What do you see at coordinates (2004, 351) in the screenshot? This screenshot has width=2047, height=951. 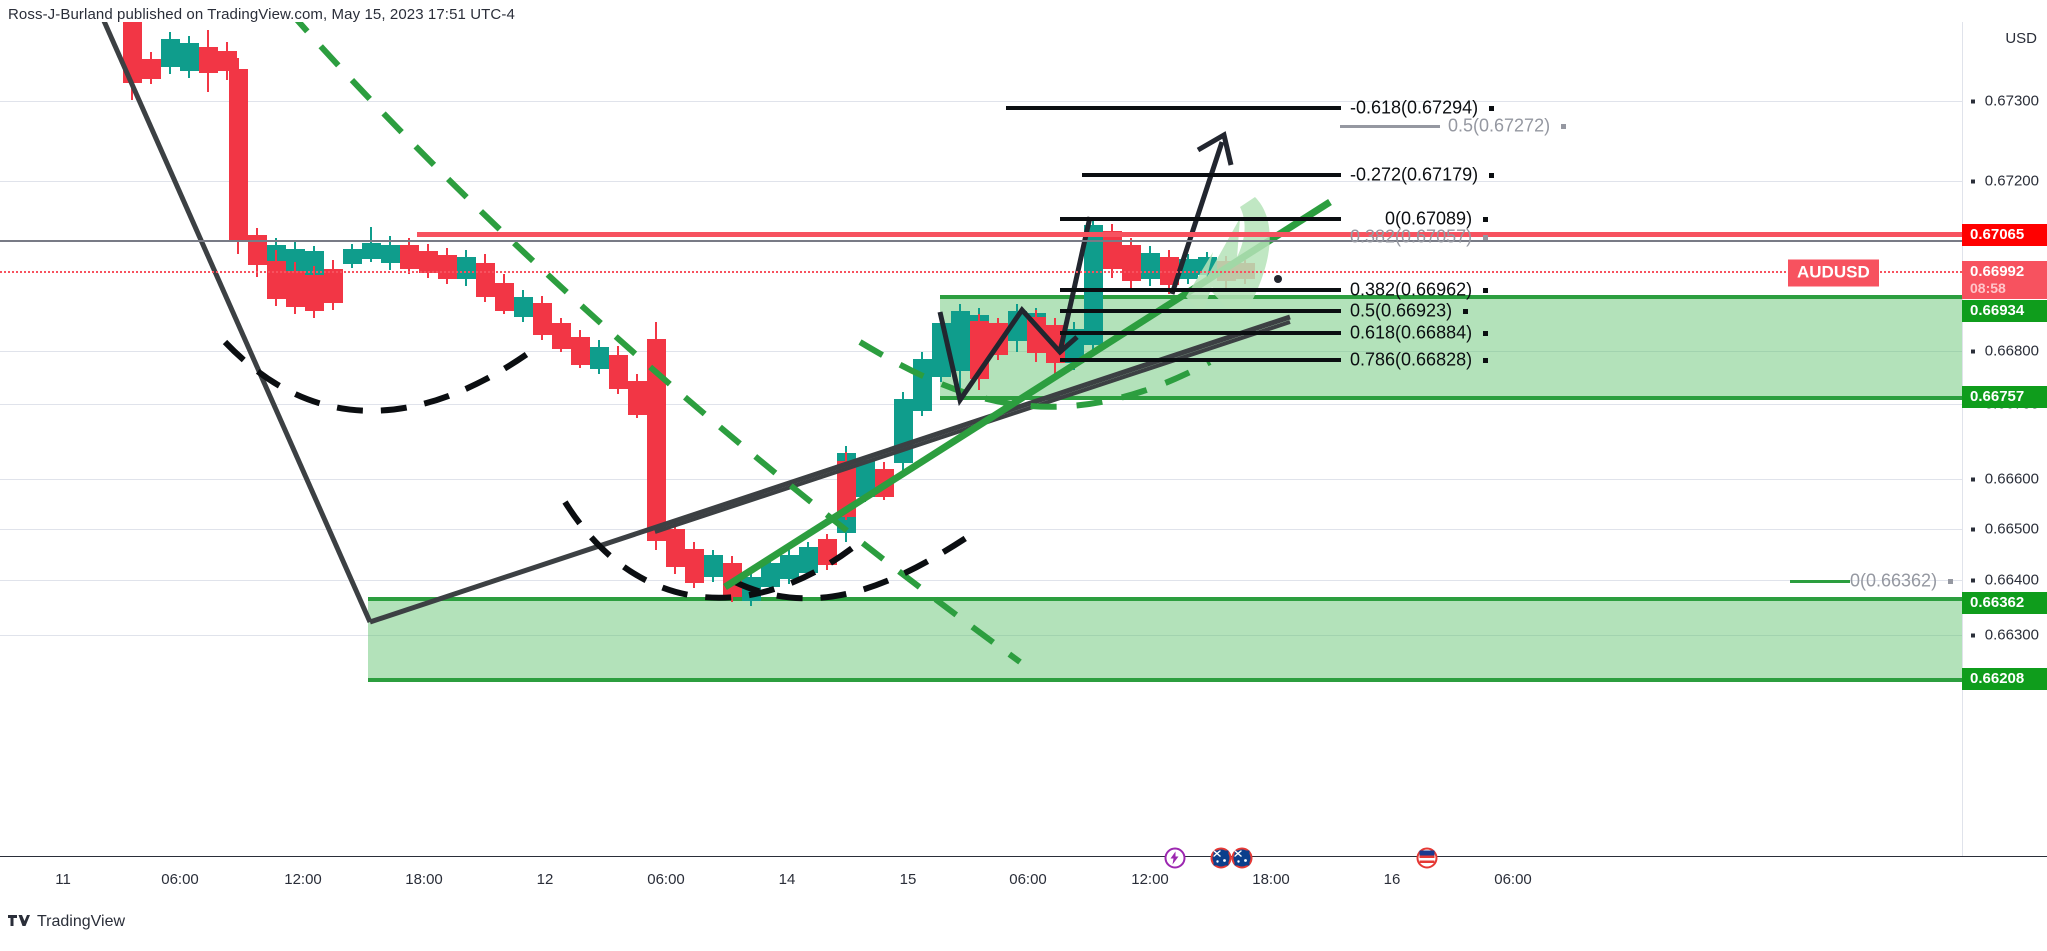 I see `axis-tick: 0.66800` at bounding box center [2004, 351].